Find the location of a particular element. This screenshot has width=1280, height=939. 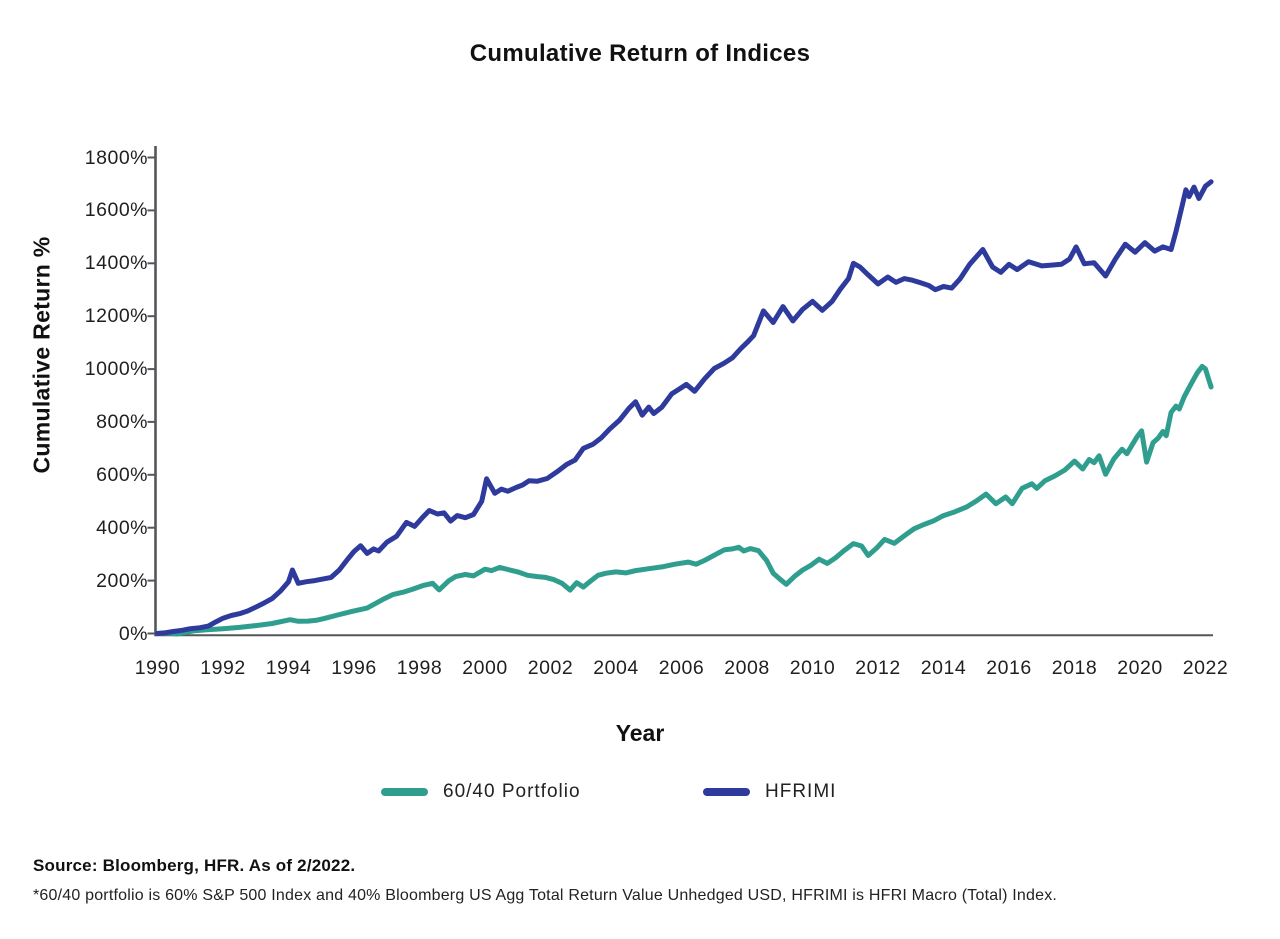

legend-swatch-hfrimi-icon is located at coordinates (726, 792).